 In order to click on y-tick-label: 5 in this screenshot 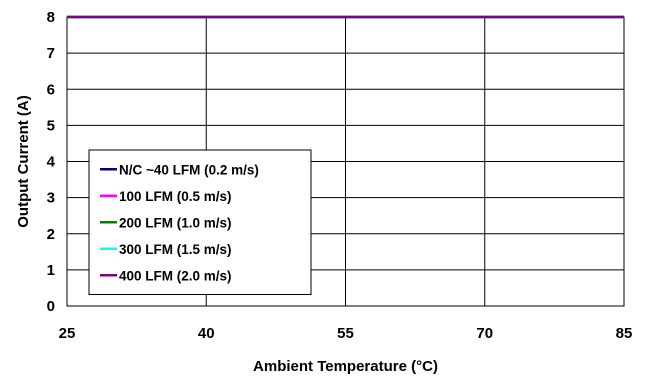, I will do `click(51, 125)`.